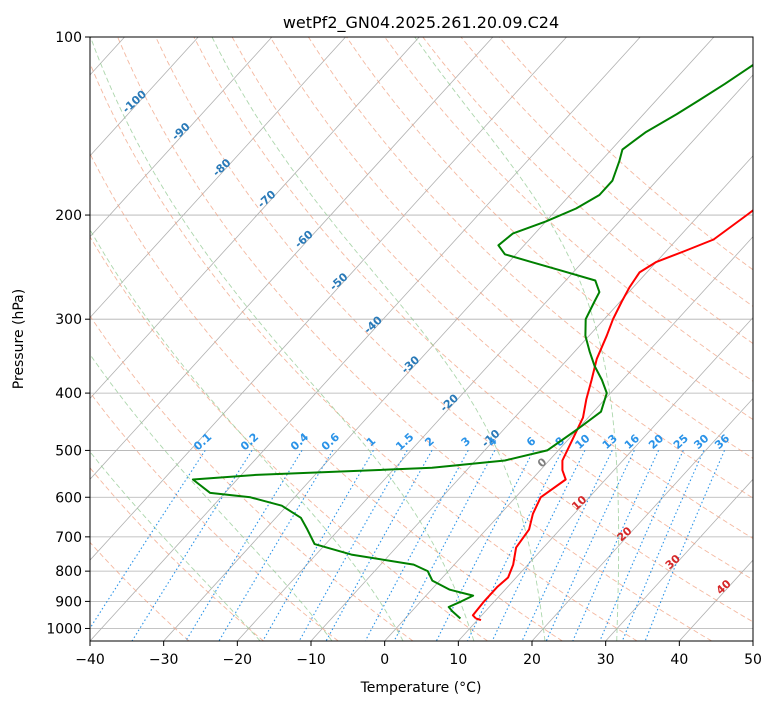 The height and width of the screenshot is (708, 775). What do you see at coordinates (68, 498) in the screenshot?
I see `y-tick-label: 600` at bounding box center [68, 498].